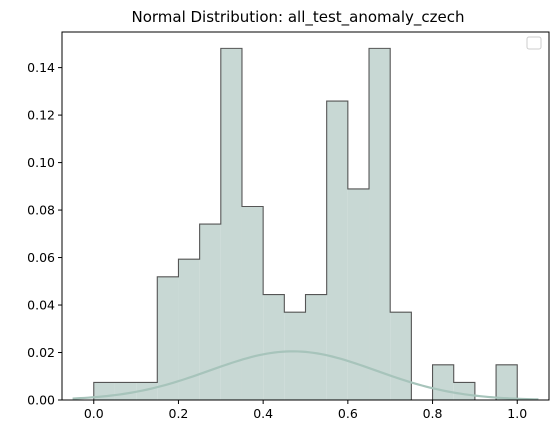 This screenshot has height=433, width=556. Describe the element at coordinates (534, 43) in the screenshot. I see `legend-box` at that location.